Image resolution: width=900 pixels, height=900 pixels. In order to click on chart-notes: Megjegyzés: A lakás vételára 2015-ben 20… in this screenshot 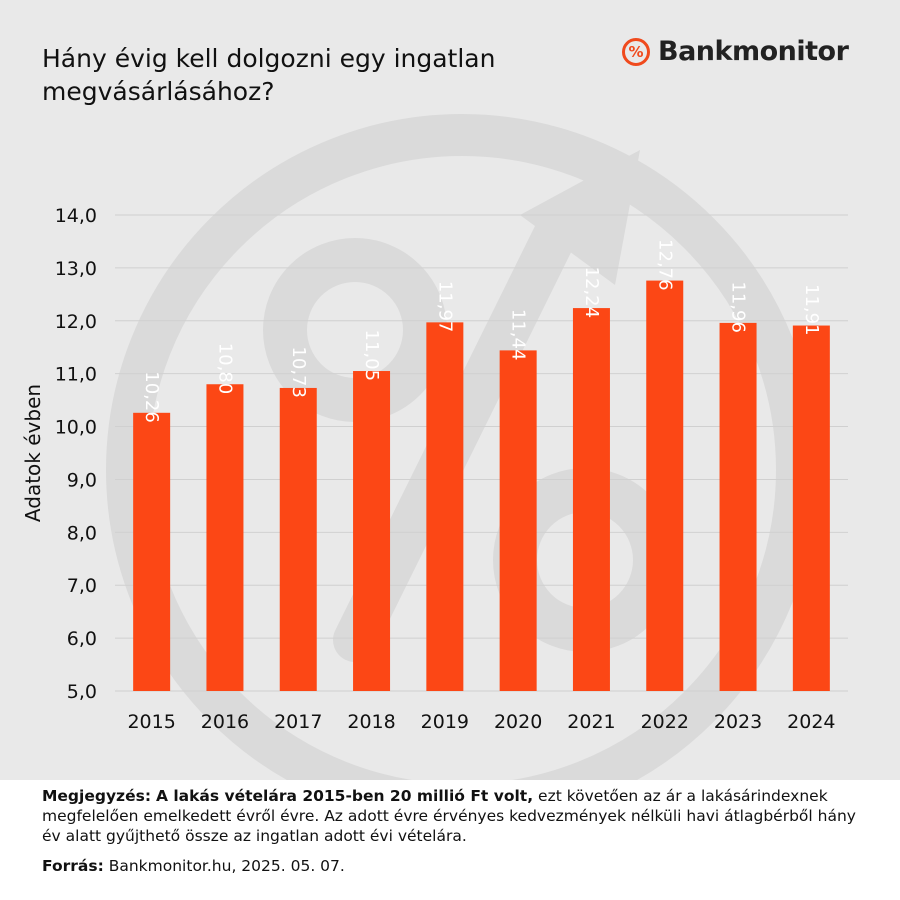, I will do `click(457, 831)`.